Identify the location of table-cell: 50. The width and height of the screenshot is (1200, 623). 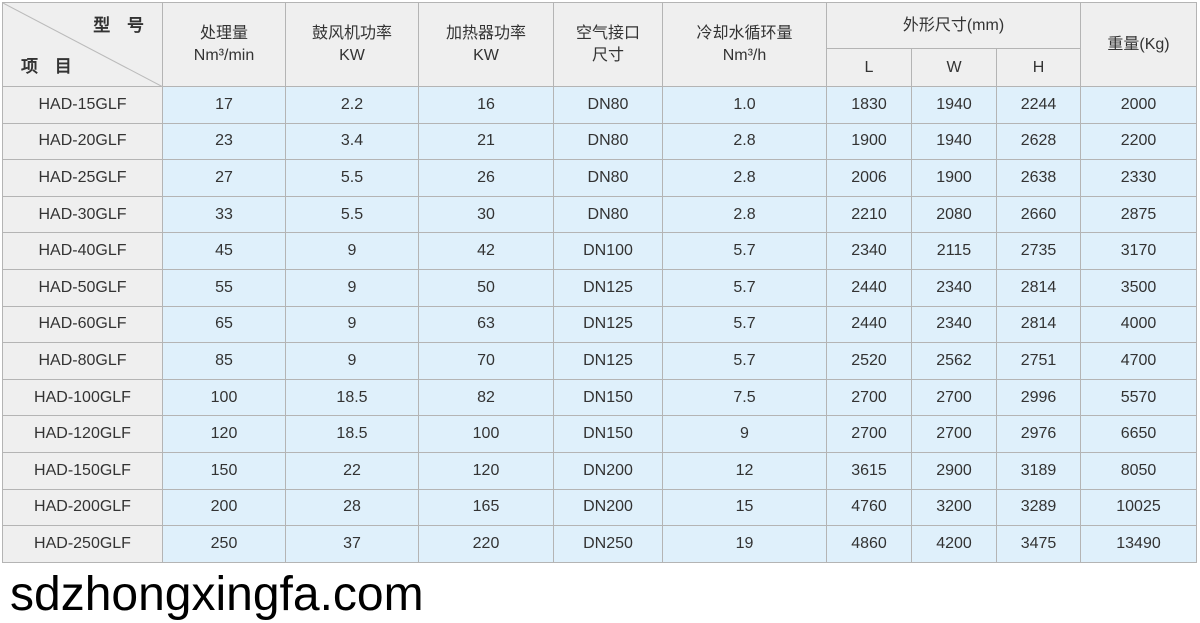
(486, 287).